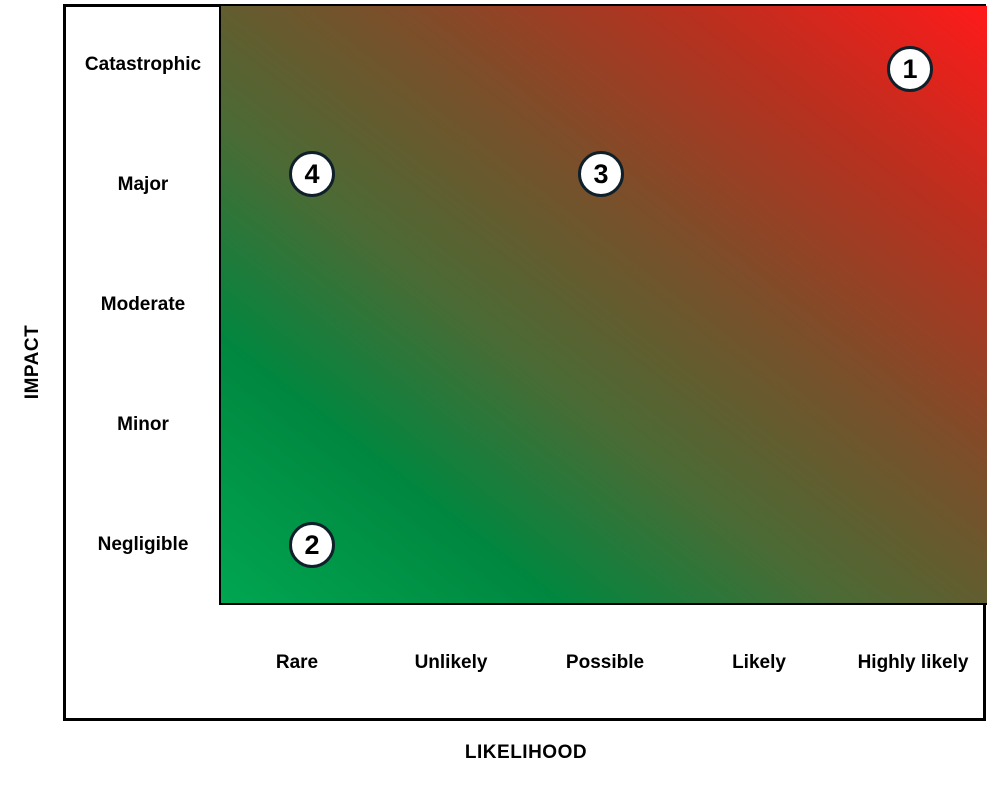 The width and height of the screenshot is (993, 787). What do you see at coordinates (143, 304) in the screenshot?
I see `y-tick-label-moderate: Moderate` at bounding box center [143, 304].